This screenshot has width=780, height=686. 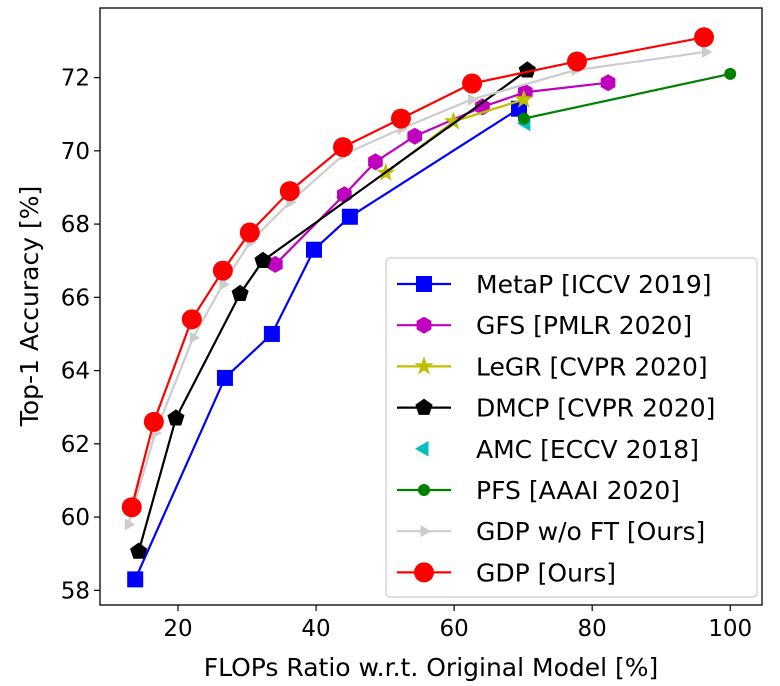 What do you see at coordinates (587, 449) in the screenshot?
I see `legend-label: AMC [ECCV 2018]` at bounding box center [587, 449].